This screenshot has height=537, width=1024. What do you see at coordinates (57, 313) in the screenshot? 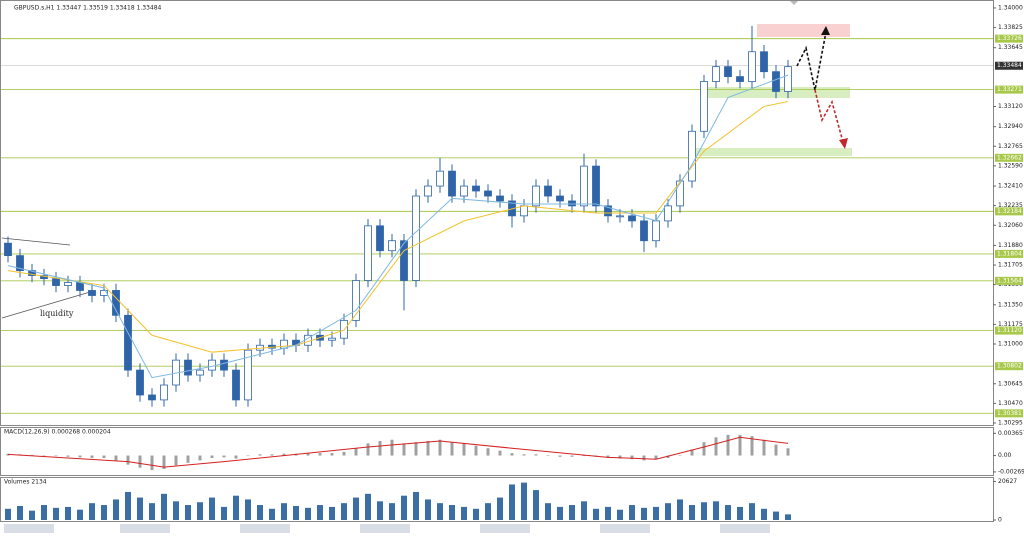
I see `annotation: liquidity` at bounding box center [57, 313].